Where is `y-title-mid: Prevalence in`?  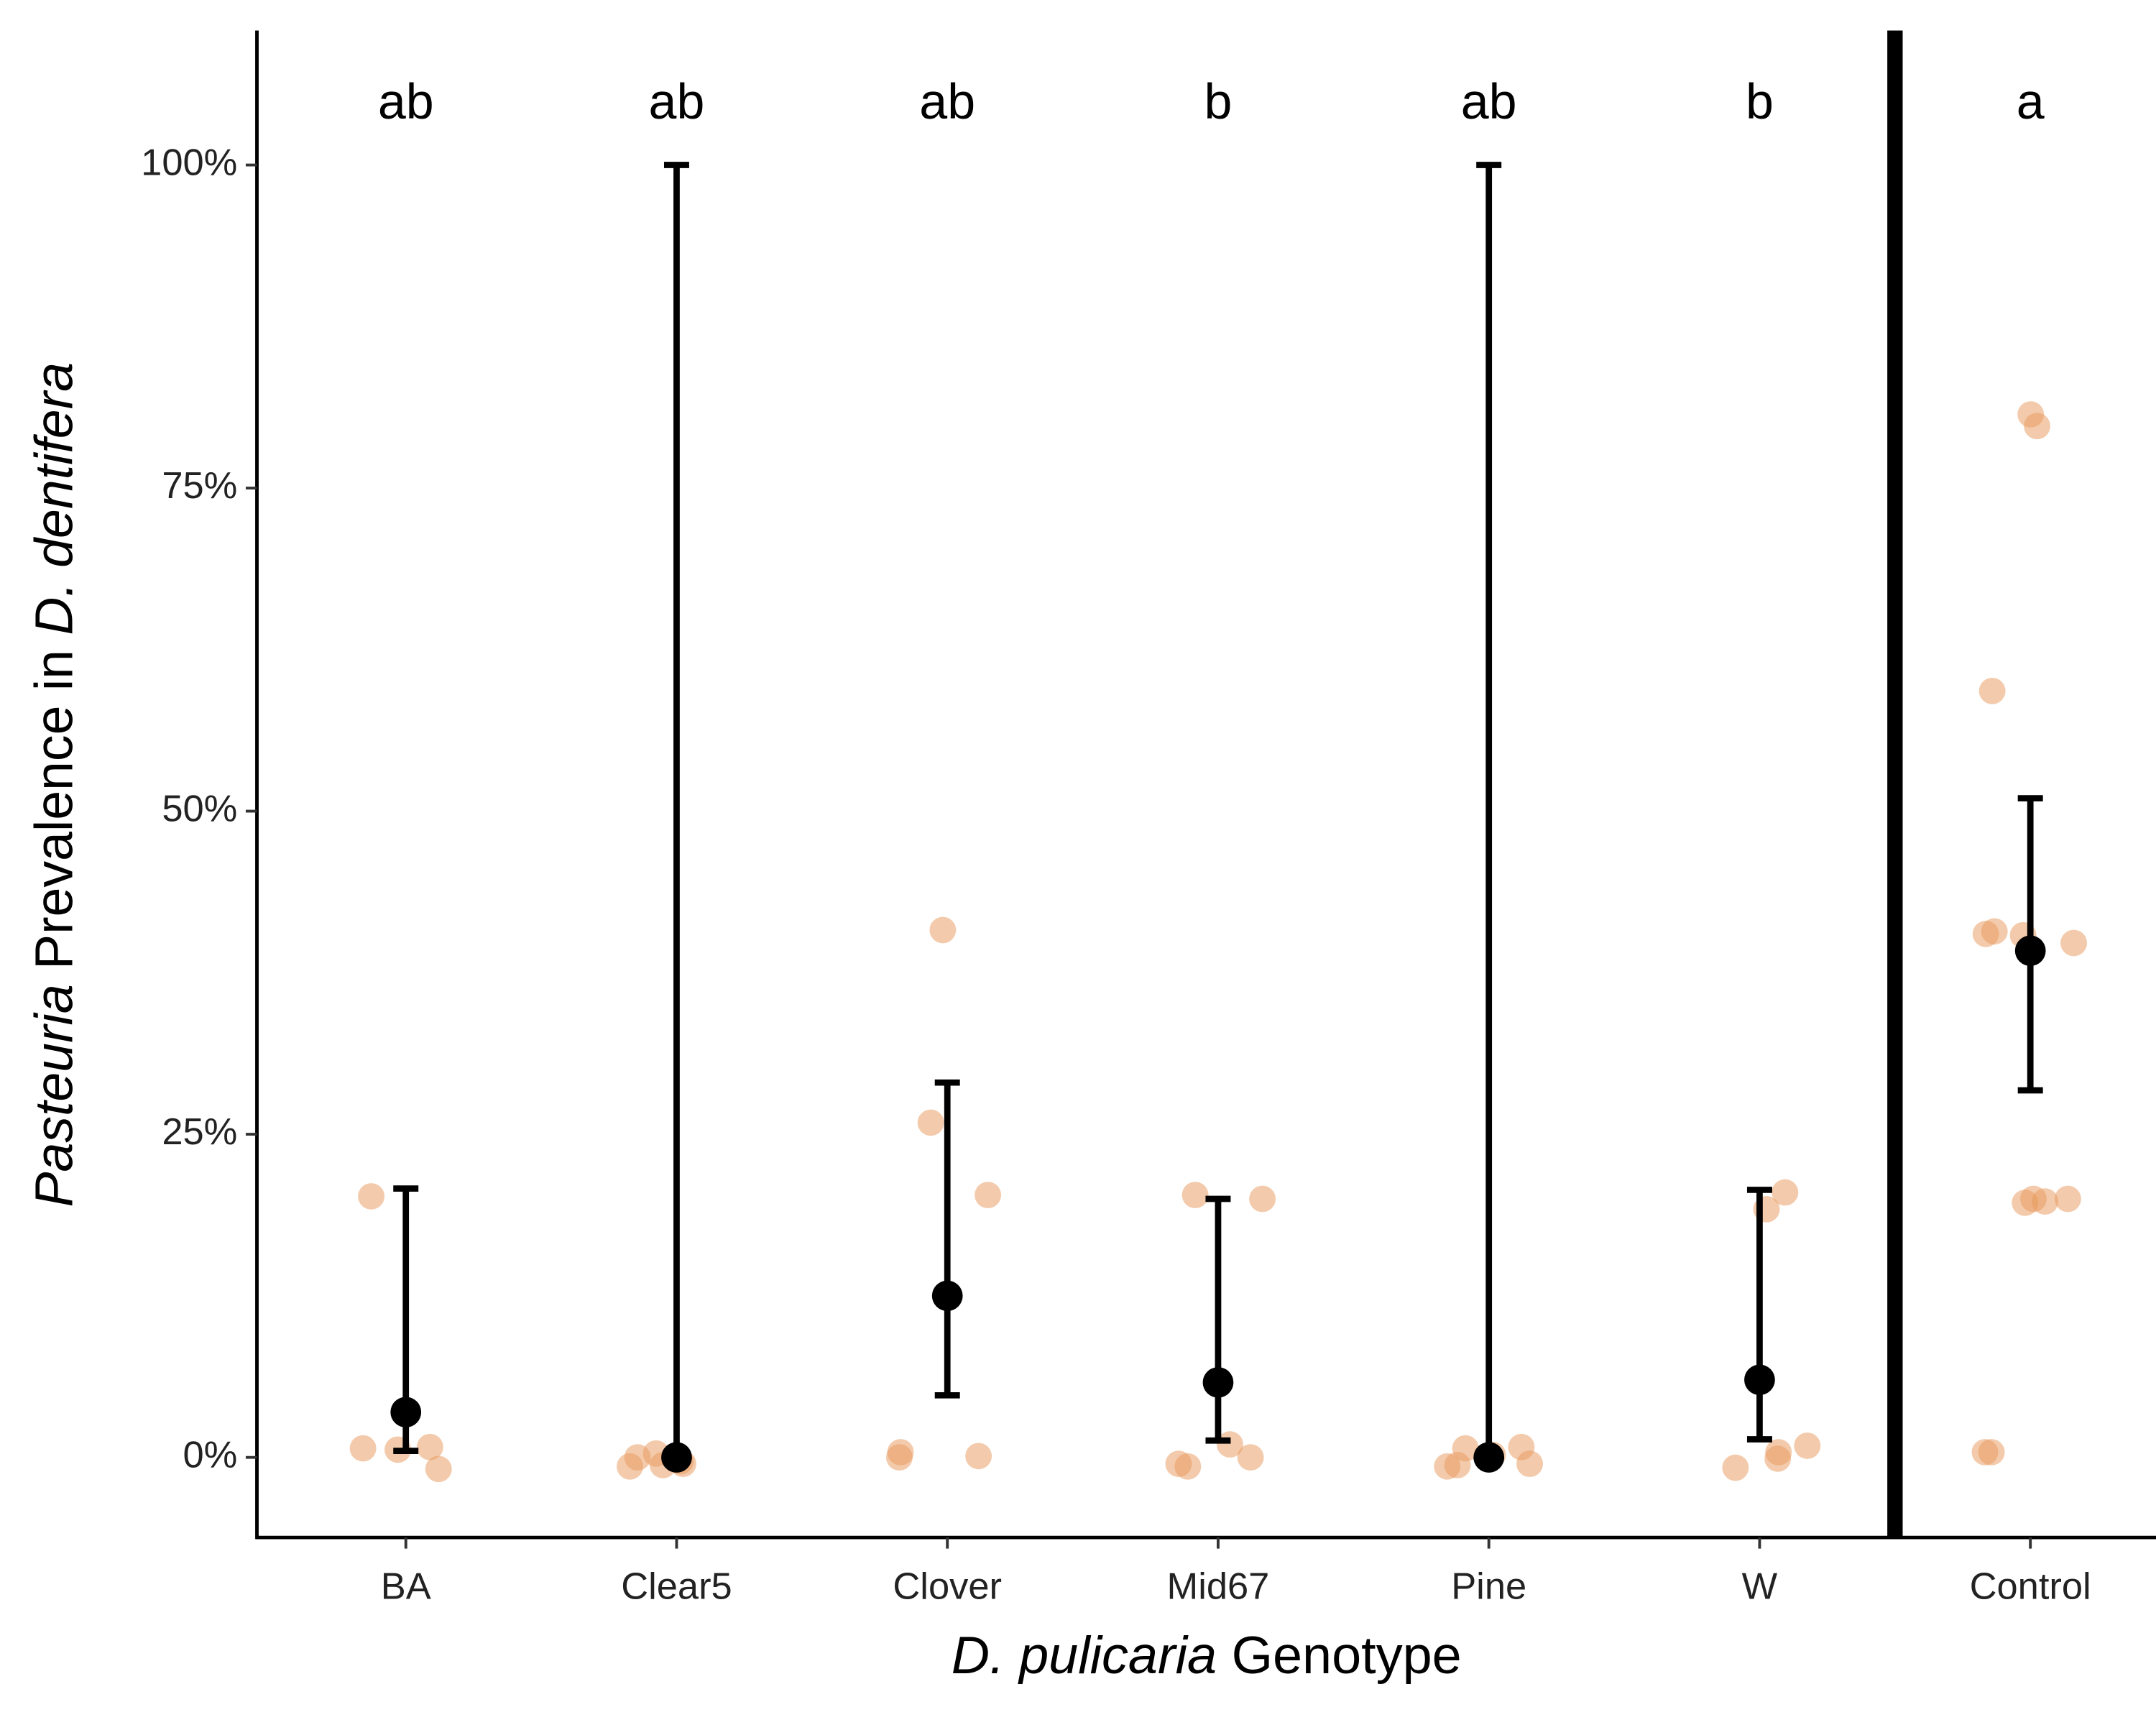
y-title-mid: Prevalence in is located at coordinates (54, 810).